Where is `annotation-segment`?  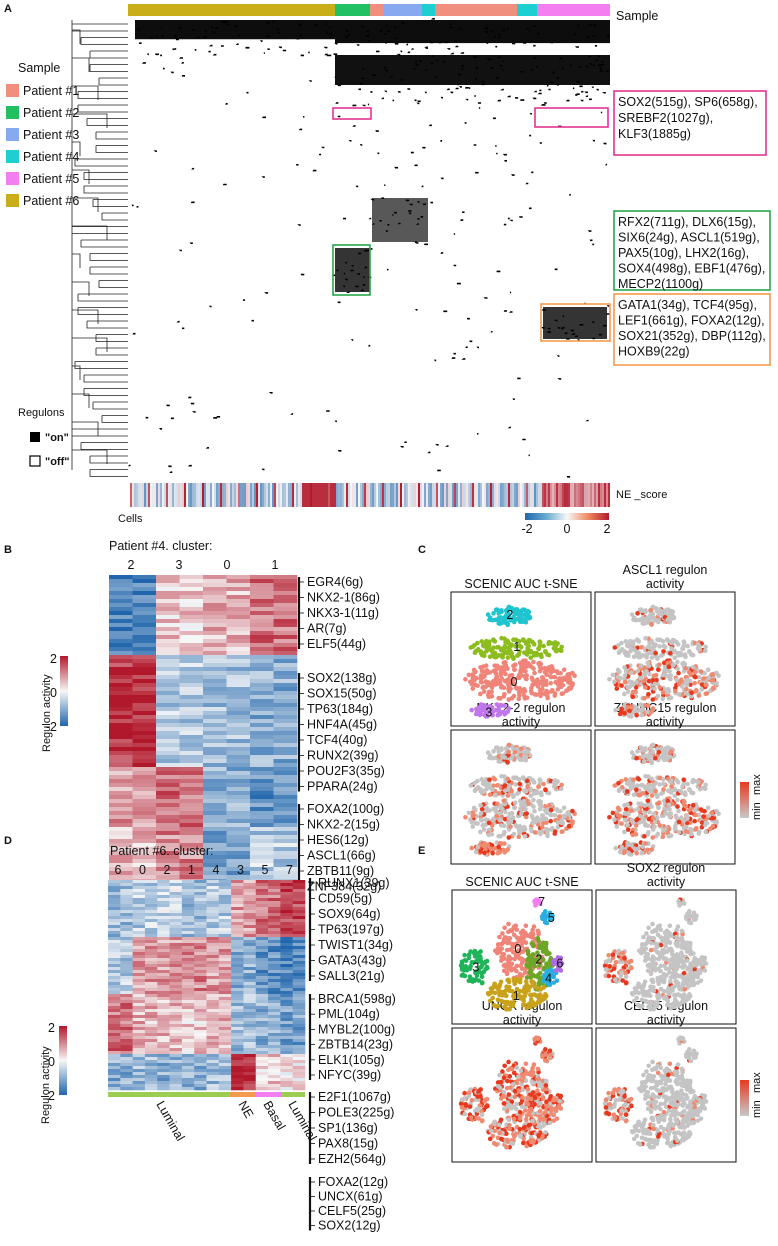
annotation-segment is located at coordinates (268, 1094).